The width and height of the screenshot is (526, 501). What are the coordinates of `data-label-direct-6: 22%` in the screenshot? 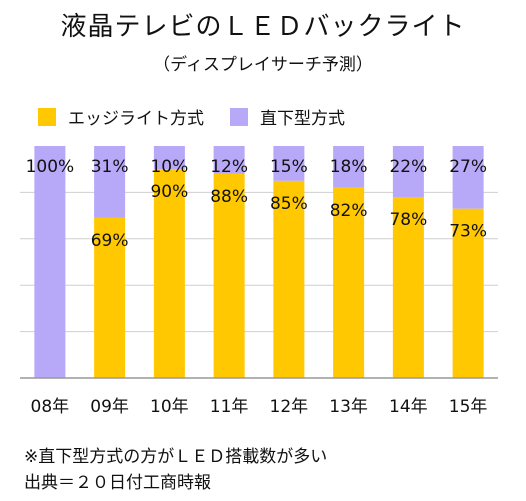 It's located at (408, 167).